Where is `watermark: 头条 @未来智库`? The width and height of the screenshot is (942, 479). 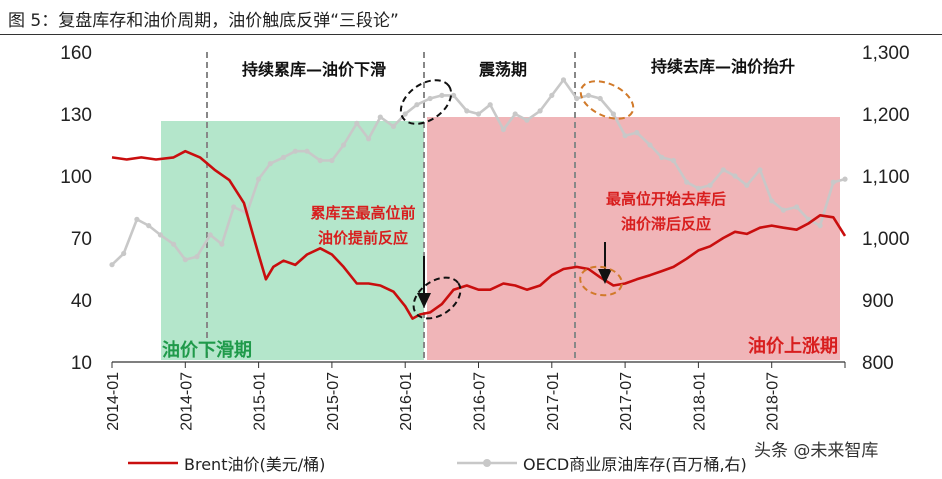 watermark: 头条 @未来智库 is located at coordinates (816, 451).